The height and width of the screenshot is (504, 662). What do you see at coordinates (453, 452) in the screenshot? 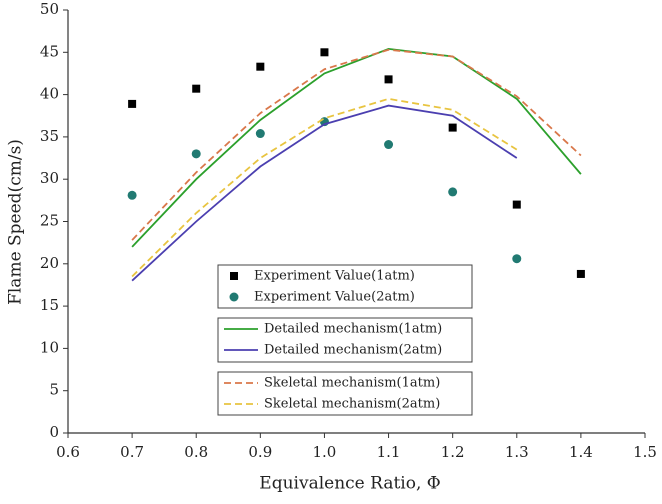
I see `x-tick-label: 1.2` at bounding box center [453, 452].